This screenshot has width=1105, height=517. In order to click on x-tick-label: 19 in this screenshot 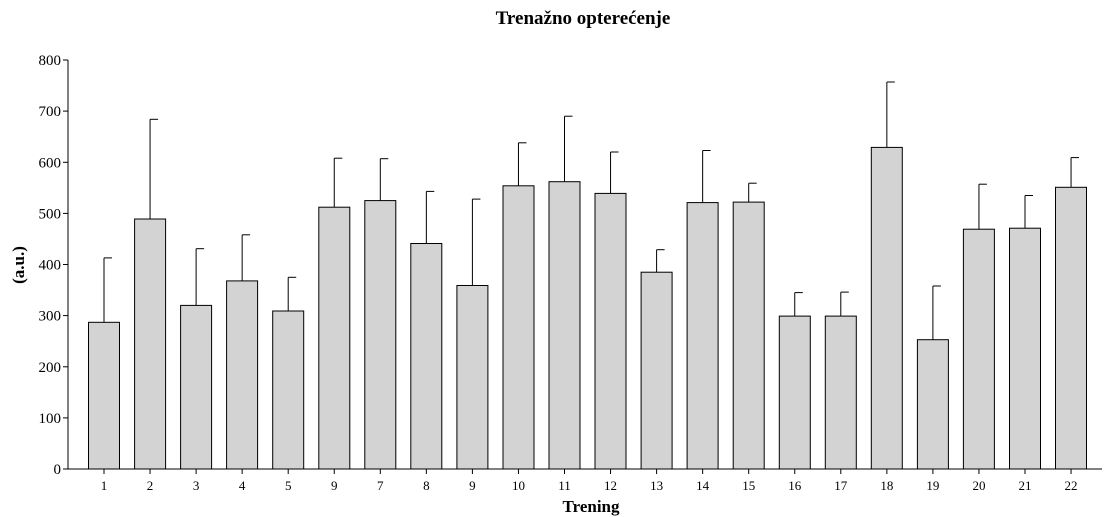, I will do `click(932, 485)`.